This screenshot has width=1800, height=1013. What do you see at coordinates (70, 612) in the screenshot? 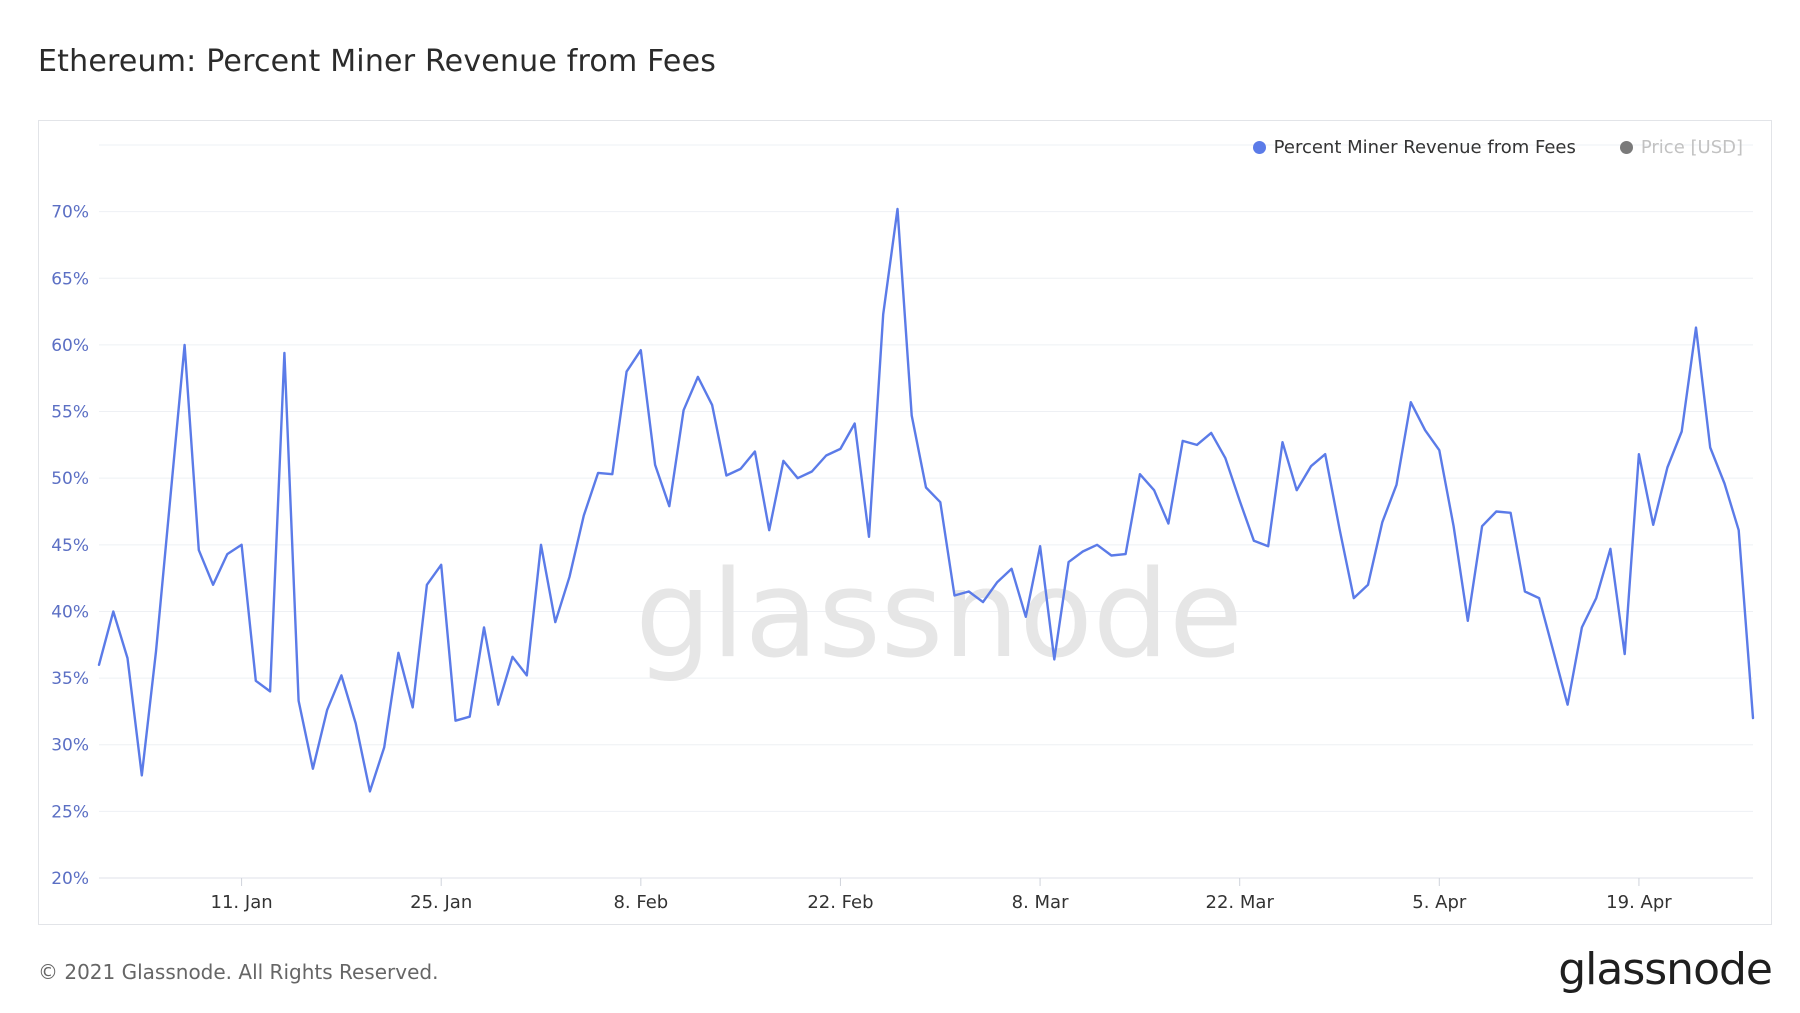
I see `y-tick-label: 40%` at bounding box center [70, 612].